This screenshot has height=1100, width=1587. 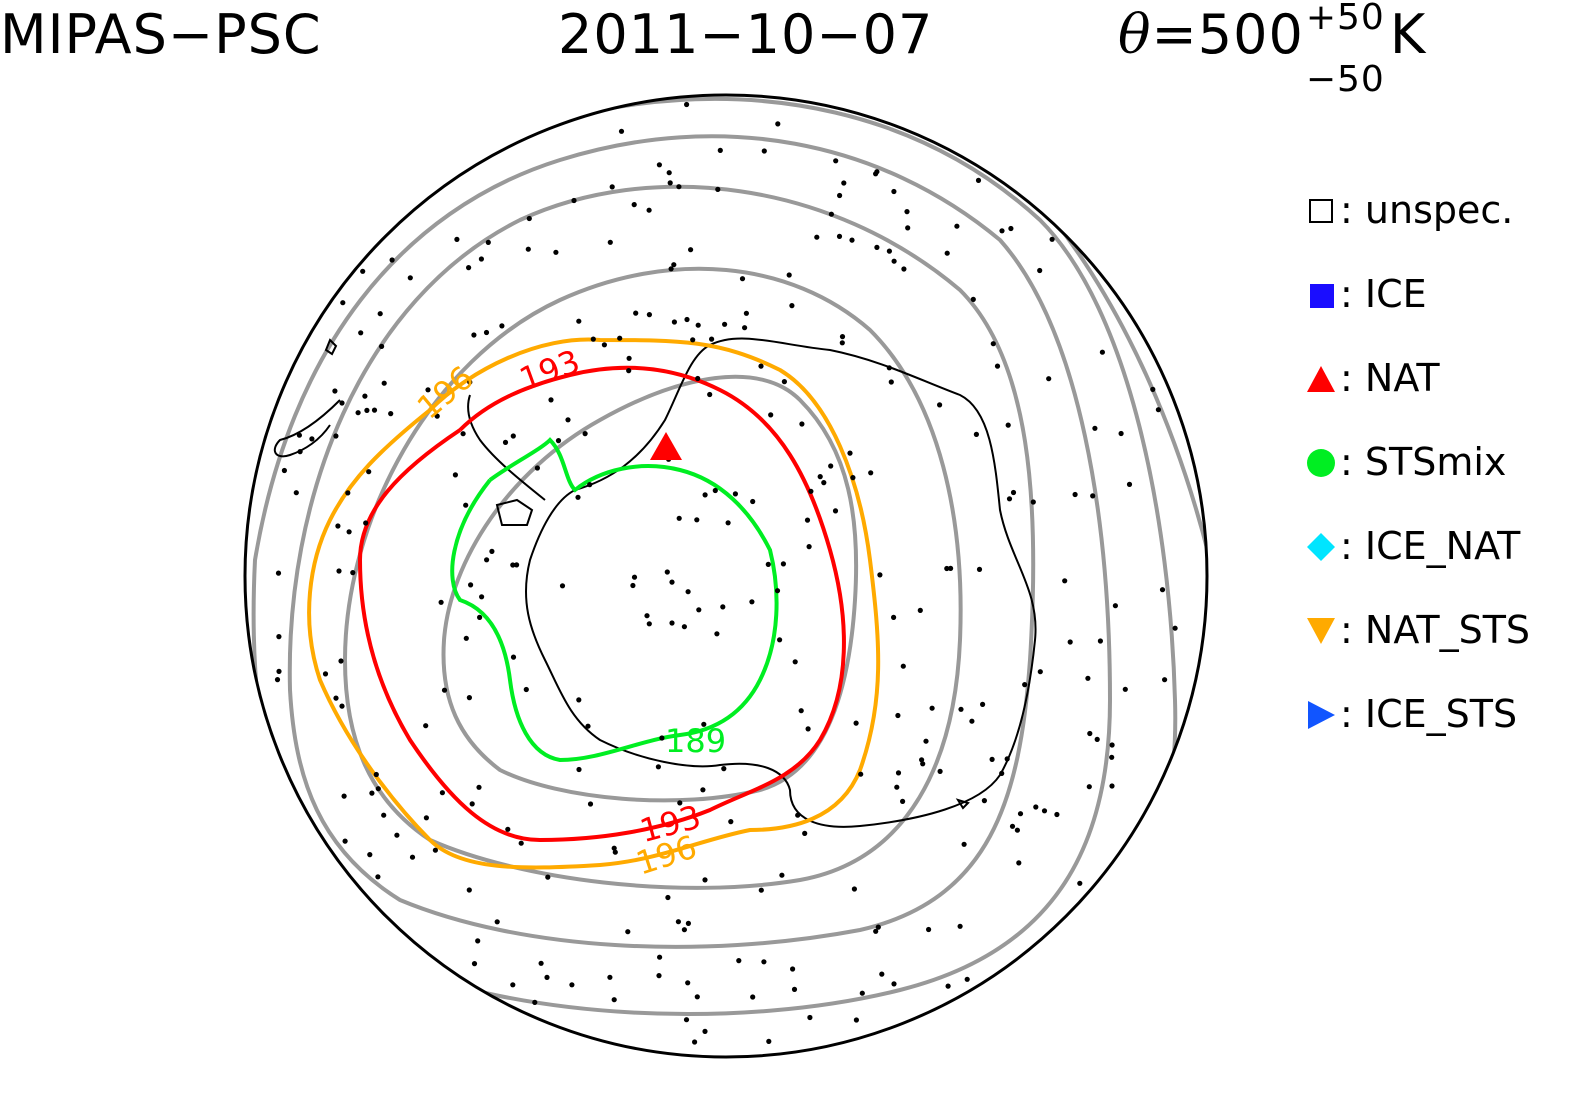 I want to click on legend-label-ice-nat: : ICE_NAT, so click(x=1430, y=546).